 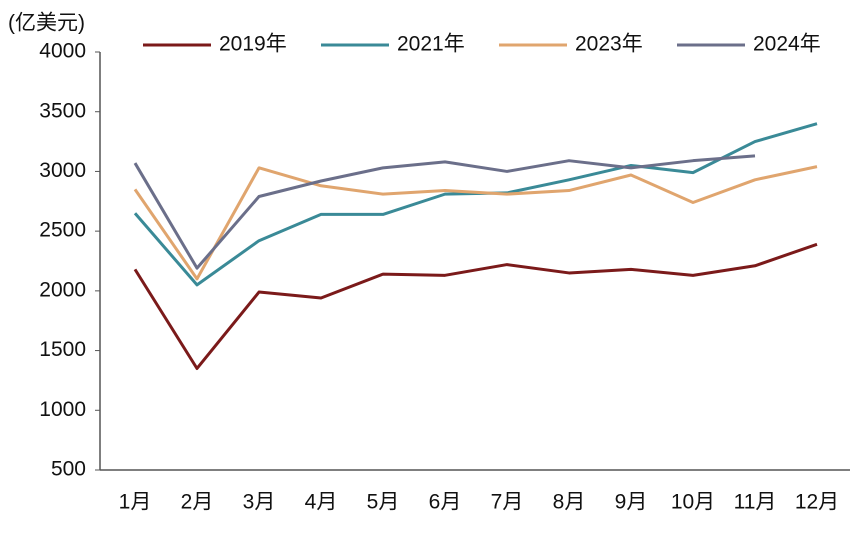 What do you see at coordinates (569, 502) in the screenshot?
I see `x-tick-label: 8月` at bounding box center [569, 502].